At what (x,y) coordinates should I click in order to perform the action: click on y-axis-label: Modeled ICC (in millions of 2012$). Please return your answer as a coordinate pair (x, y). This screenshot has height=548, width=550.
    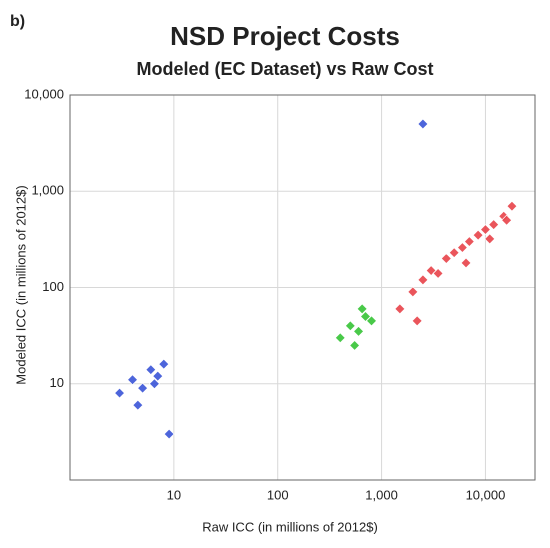
    Looking at the image, I should click on (20, 284).